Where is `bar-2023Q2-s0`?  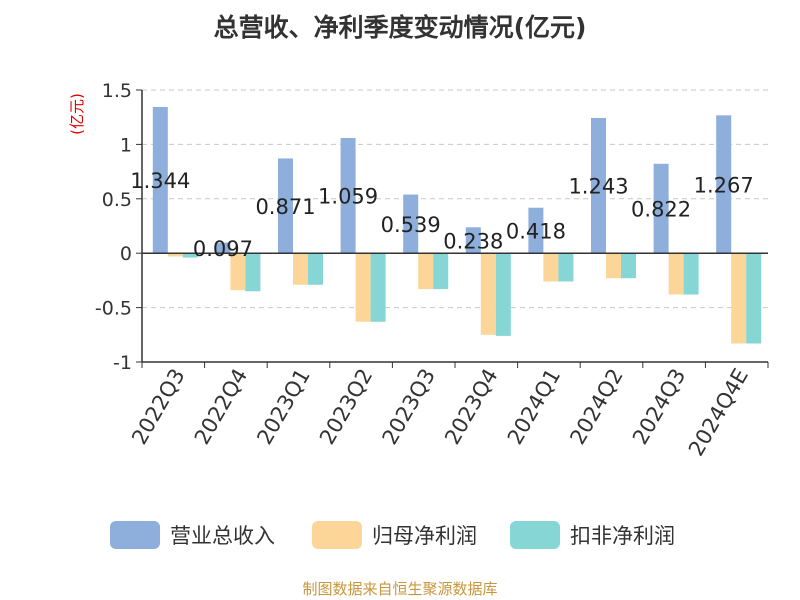
bar-2023Q2-s0 is located at coordinates (348, 195).